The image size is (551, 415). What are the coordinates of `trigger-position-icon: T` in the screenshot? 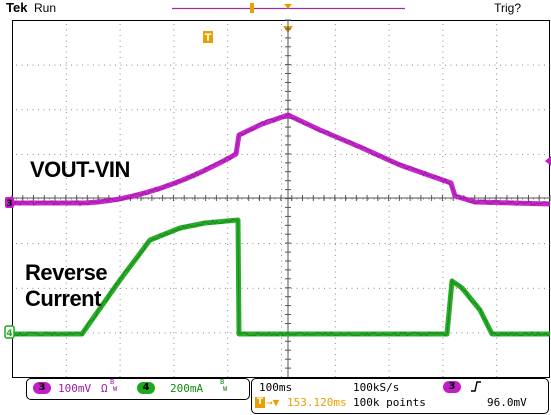 It's located at (260, 402).